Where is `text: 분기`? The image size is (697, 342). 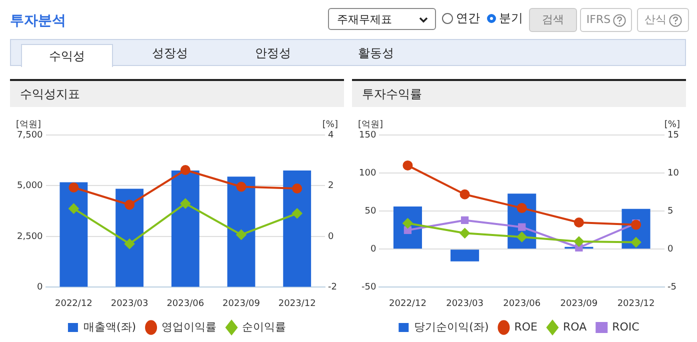 text: 분기 is located at coordinates (511, 18).